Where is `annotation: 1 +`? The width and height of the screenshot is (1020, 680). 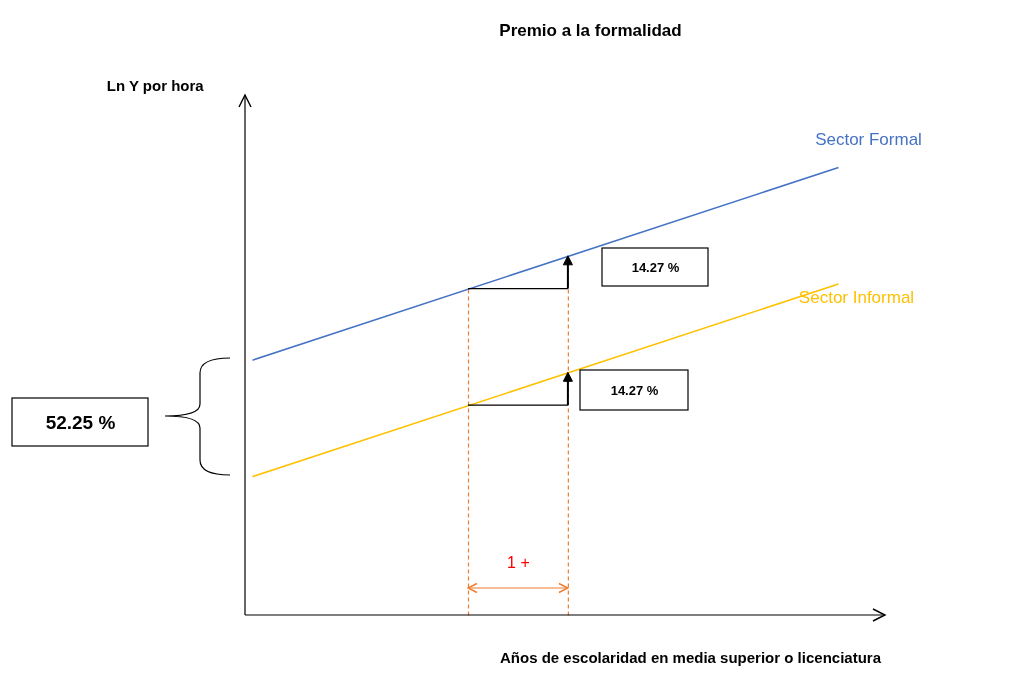 annotation: 1 + is located at coordinates (518, 562).